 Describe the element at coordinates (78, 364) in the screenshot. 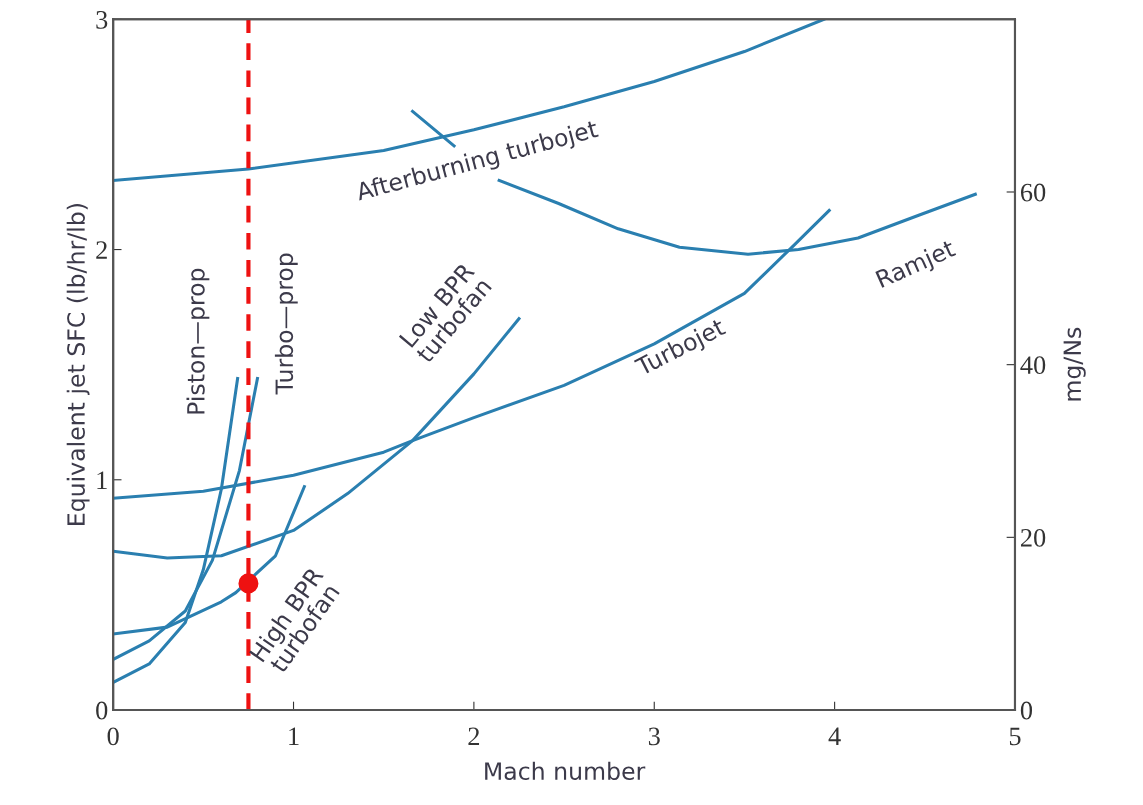

I see `y-axis-title: Equivalent jet SFC (lb/hr/lb)` at that location.